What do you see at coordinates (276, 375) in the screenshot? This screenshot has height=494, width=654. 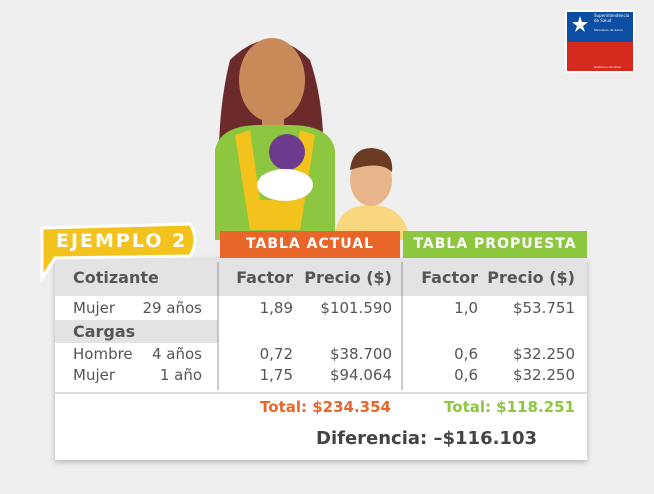 I see `cell: 1,75` at bounding box center [276, 375].